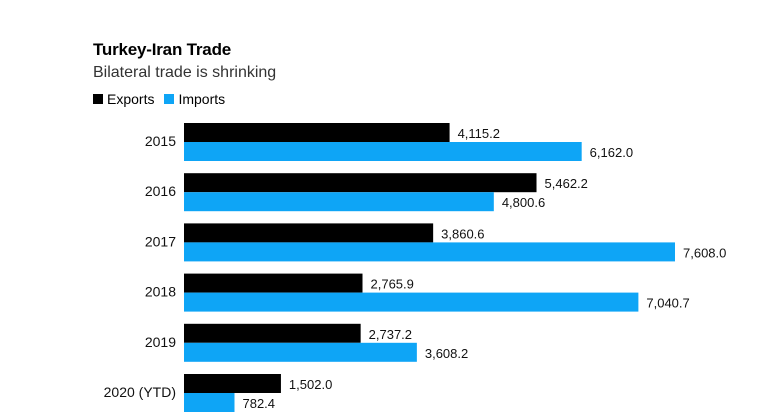 The image size is (768, 419). Describe the element at coordinates (140, 392) in the screenshot. I see `category-label: 2020 (YTD)` at that location.